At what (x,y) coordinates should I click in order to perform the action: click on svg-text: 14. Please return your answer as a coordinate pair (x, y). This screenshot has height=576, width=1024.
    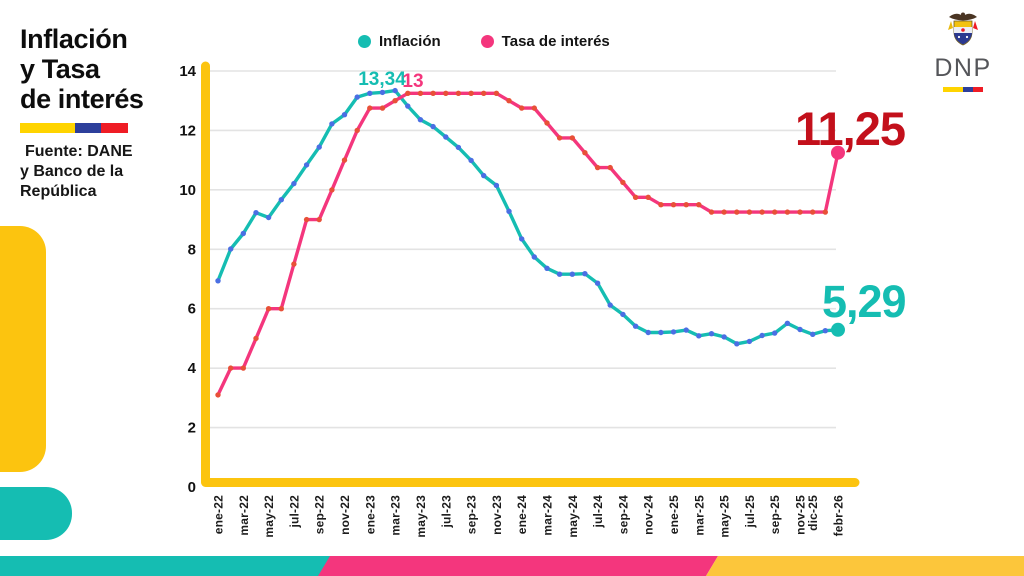
    Looking at the image, I should click on (187, 71).